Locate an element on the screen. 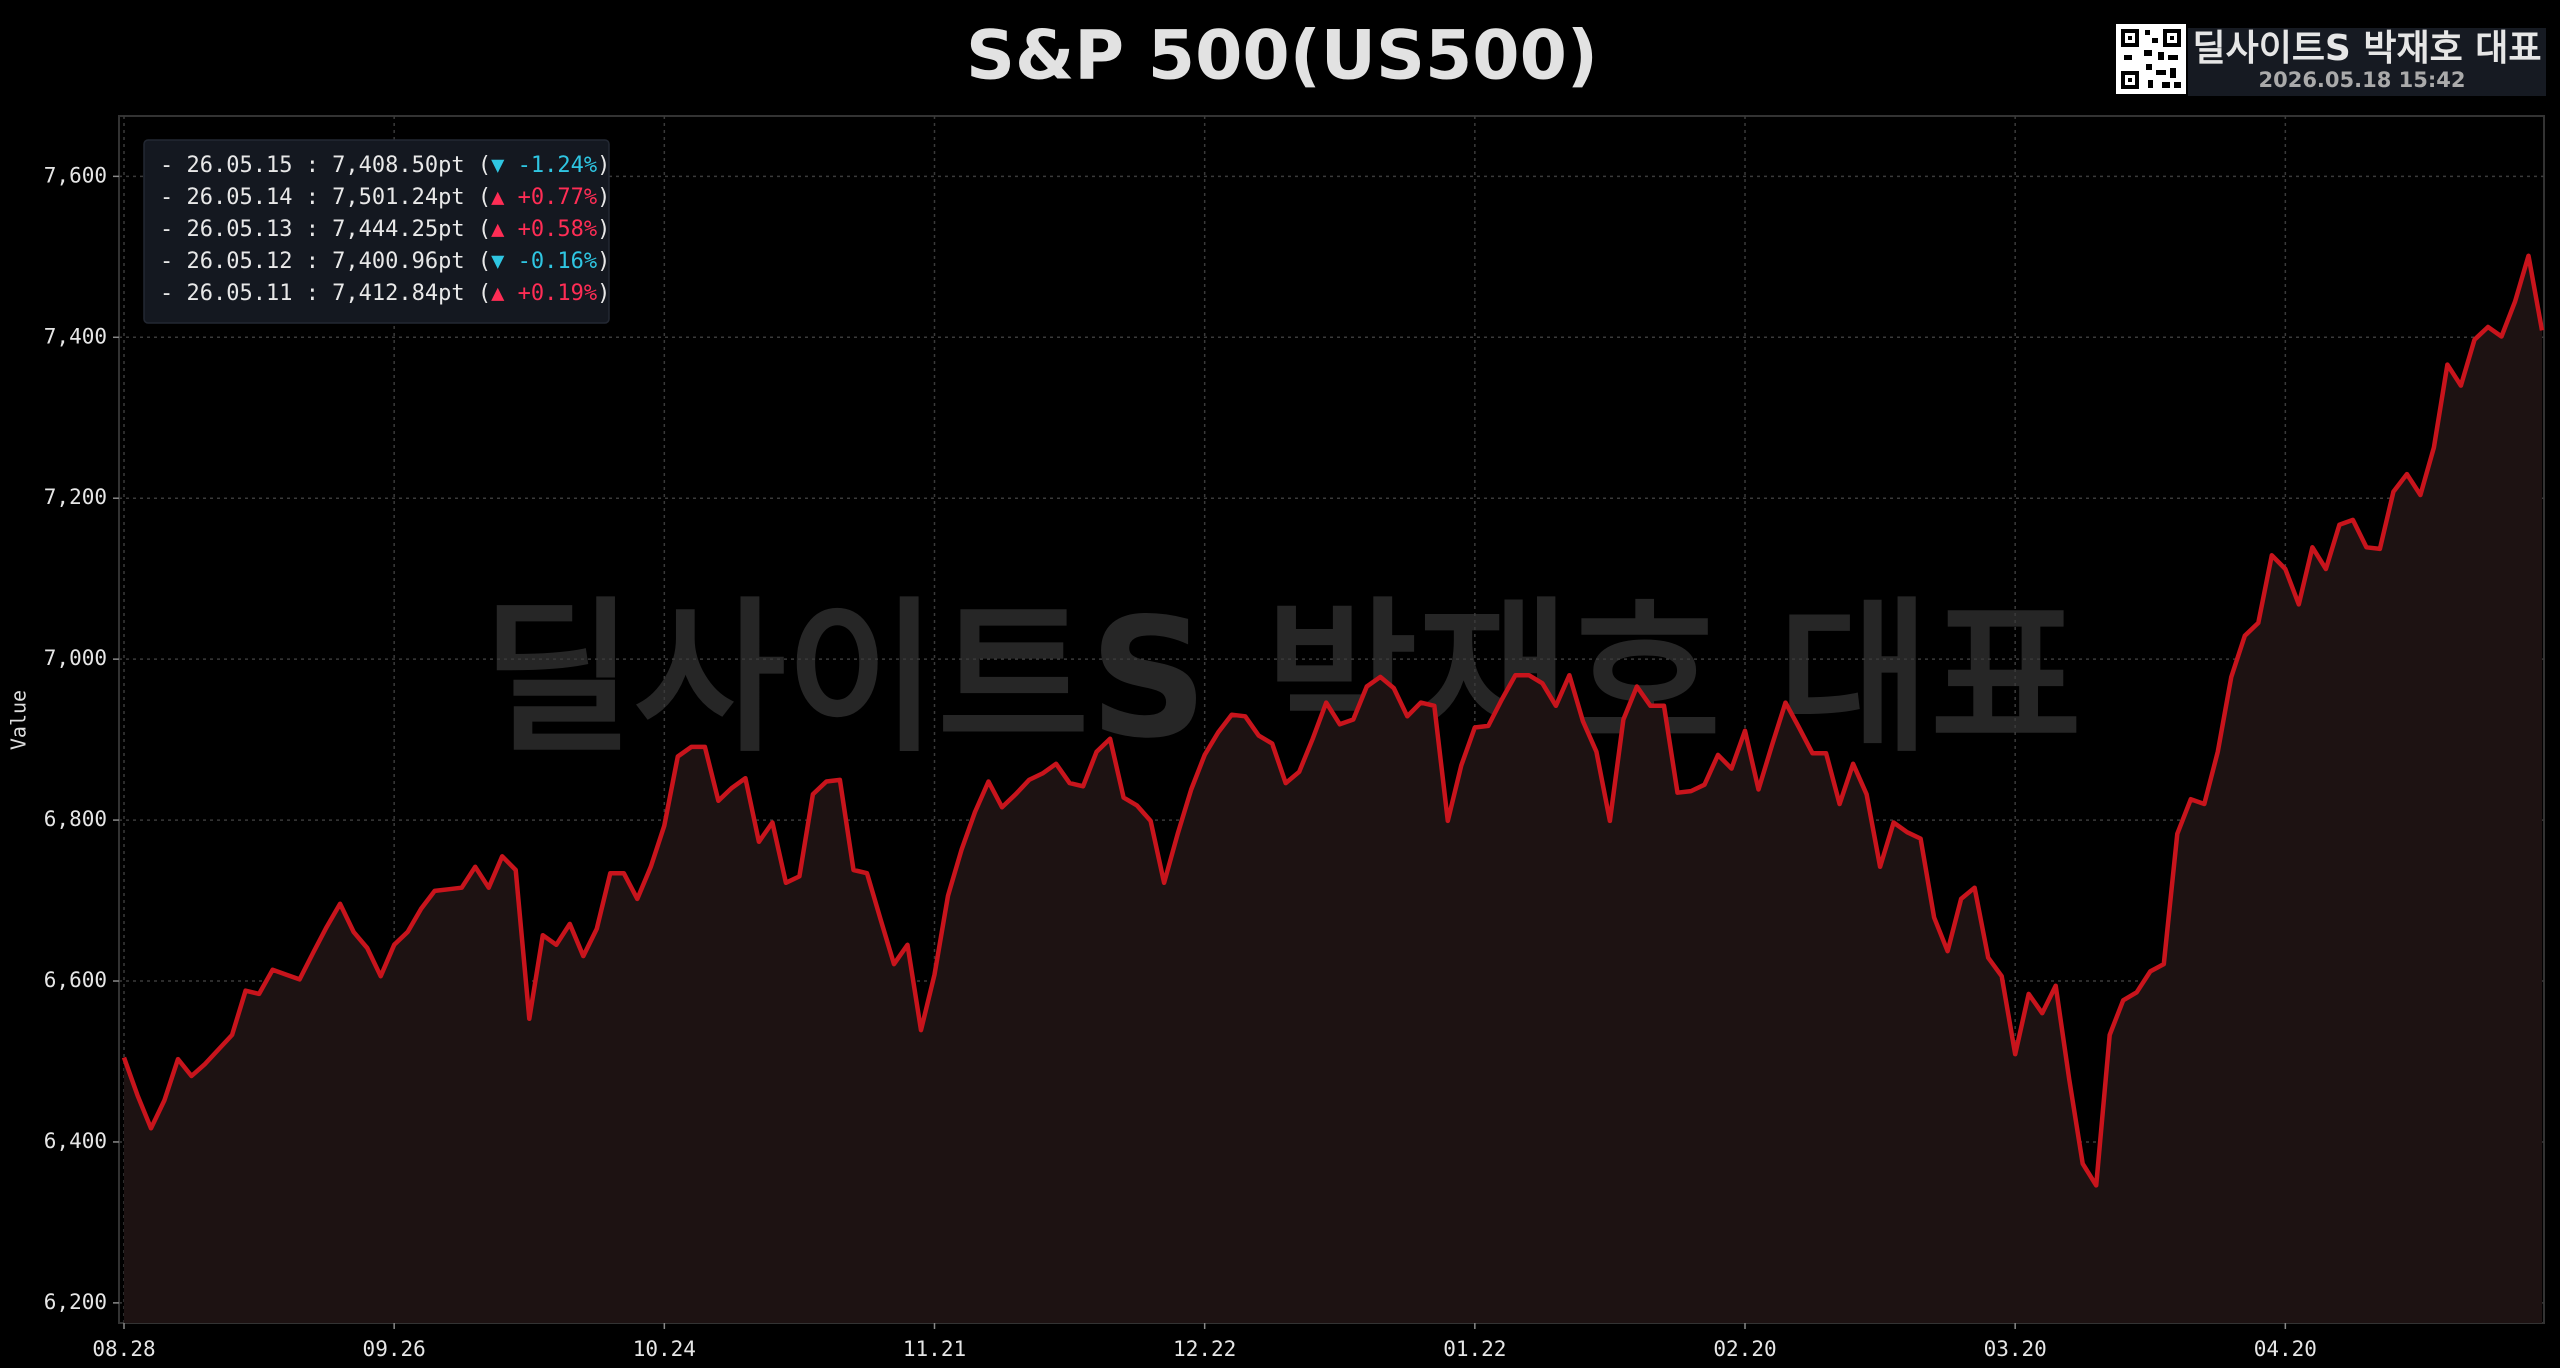 This screenshot has width=2560, height=1368. annotation-text: - 26.05.12 : 7,400.96pt ( is located at coordinates (325, 261).